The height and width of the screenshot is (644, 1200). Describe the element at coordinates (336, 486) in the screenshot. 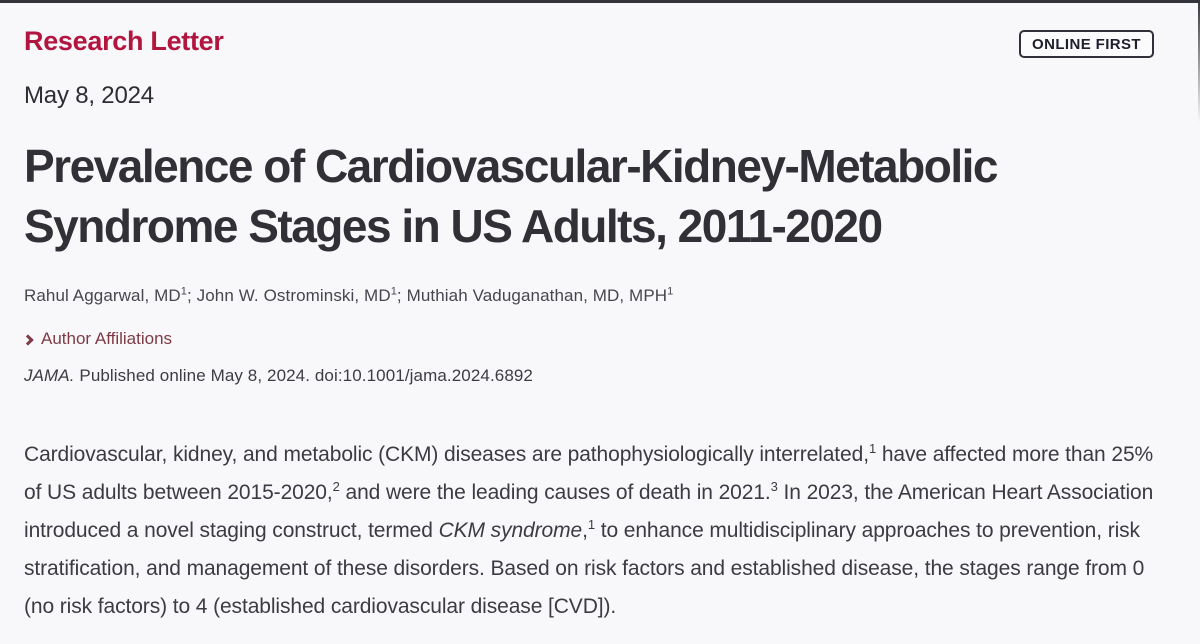

I see `reference-link-2: 2` at that location.